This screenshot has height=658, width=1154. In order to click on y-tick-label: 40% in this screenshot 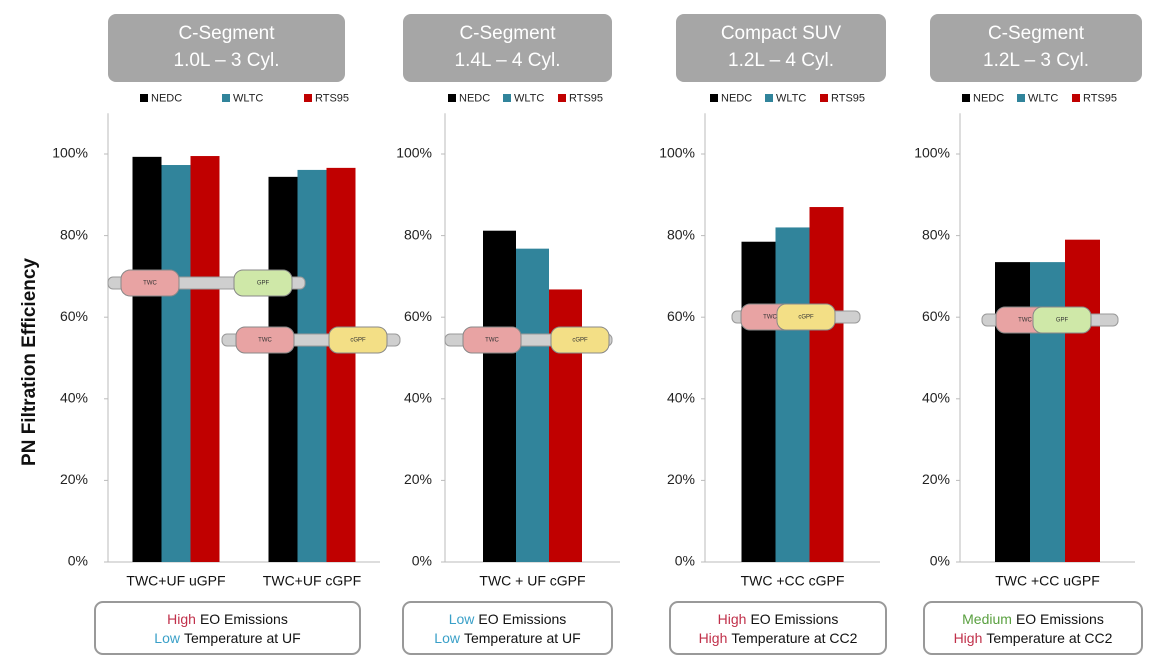, I will do `click(74, 398)`.